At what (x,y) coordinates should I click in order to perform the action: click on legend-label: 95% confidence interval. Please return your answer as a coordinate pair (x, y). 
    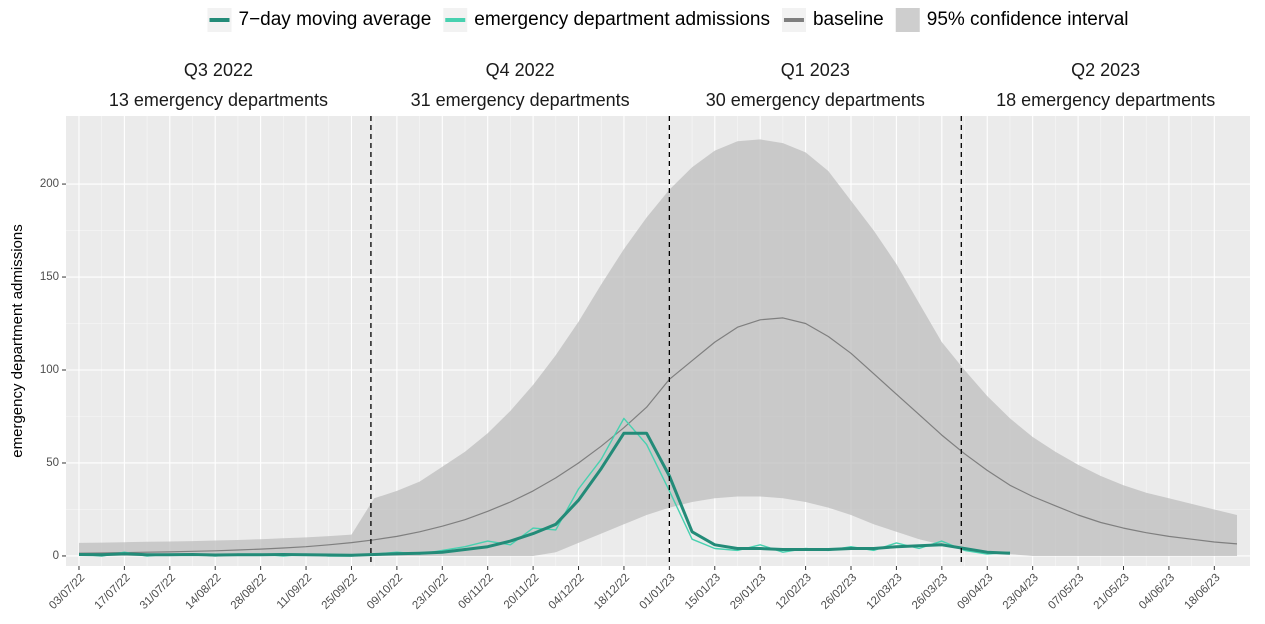
    Looking at the image, I should click on (1028, 19).